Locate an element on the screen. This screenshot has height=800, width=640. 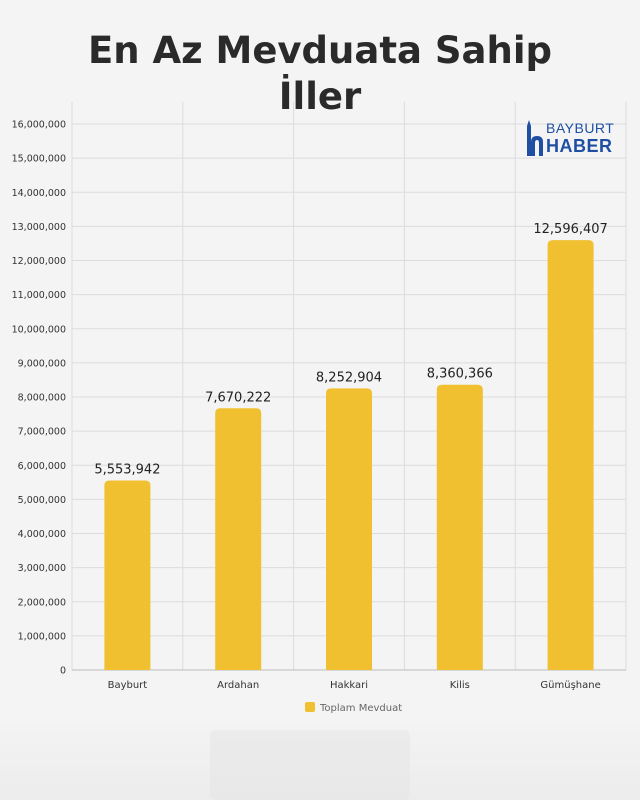
x-tick-label: Bayburt is located at coordinates (128, 685).